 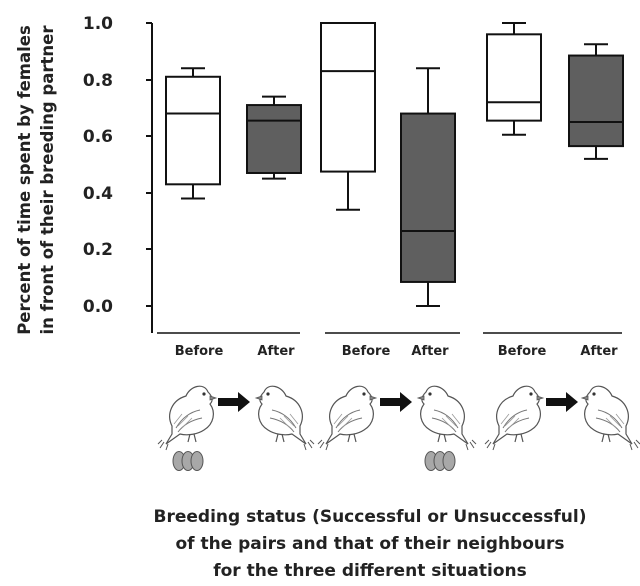 I want to click on box-1-before, so click(x=193, y=133).